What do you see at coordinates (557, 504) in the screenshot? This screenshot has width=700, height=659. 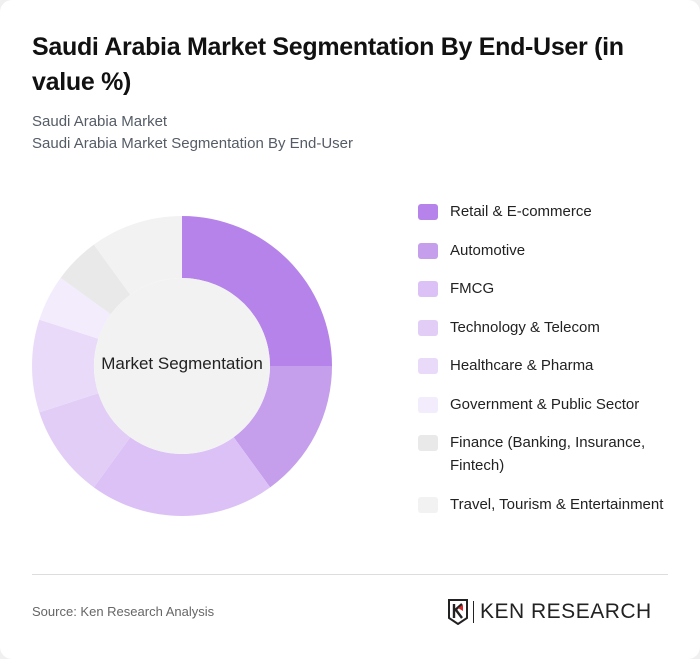 I see `legend-label: Travel, Tourism & Entertainment` at bounding box center [557, 504].